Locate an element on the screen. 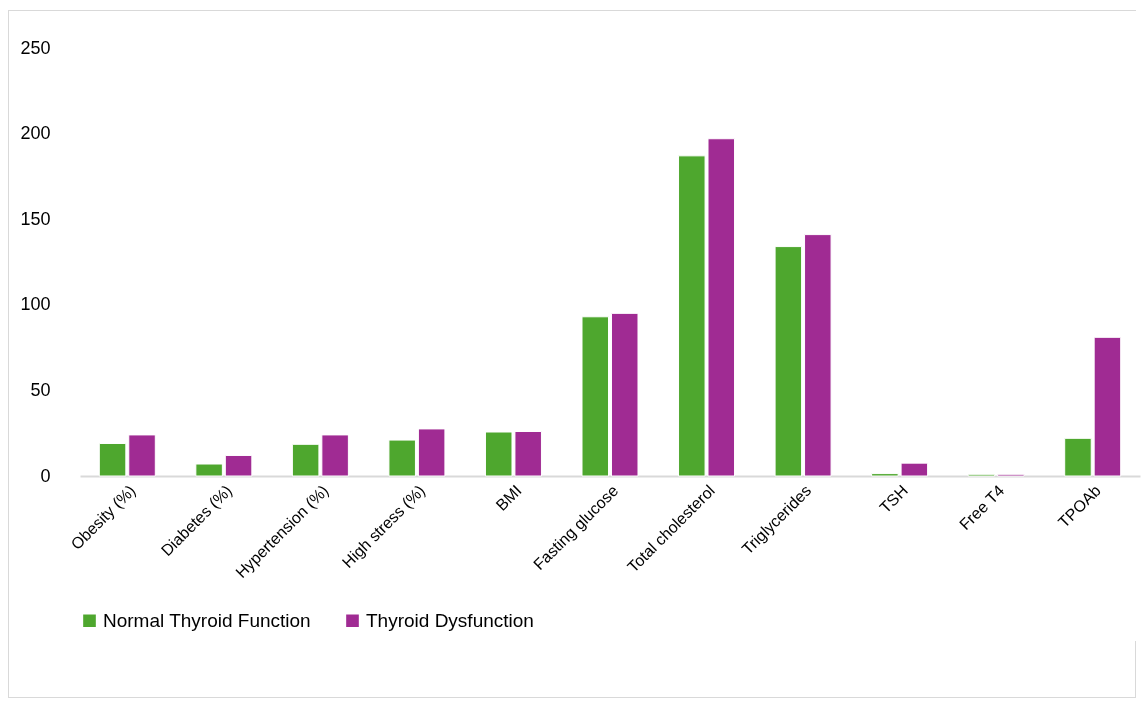 Image resolution: width=1145 pixels, height=702 pixels. x-tick-label: TSH is located at coordinates (893, 499).